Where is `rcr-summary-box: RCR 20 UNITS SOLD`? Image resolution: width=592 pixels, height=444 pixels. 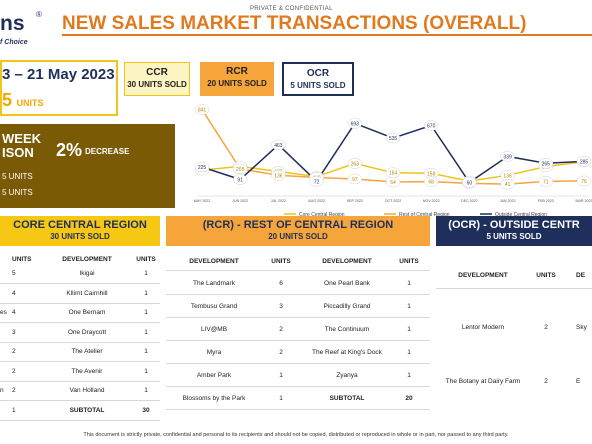 rcr-summary-box: RCR 20 UNITS SOLD is located at coordinates (237, 79).